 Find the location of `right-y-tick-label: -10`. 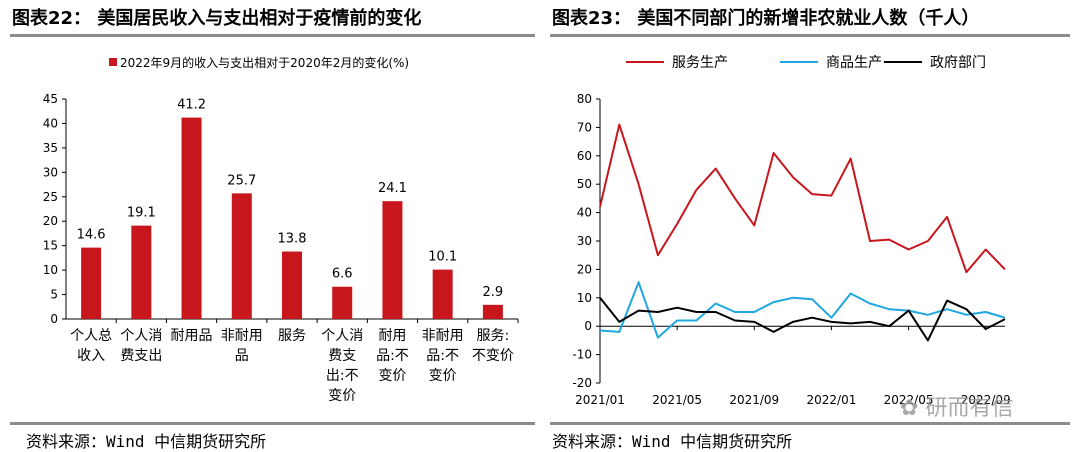

right-y-tick-label: -10 is located at coordinates (582, 355).